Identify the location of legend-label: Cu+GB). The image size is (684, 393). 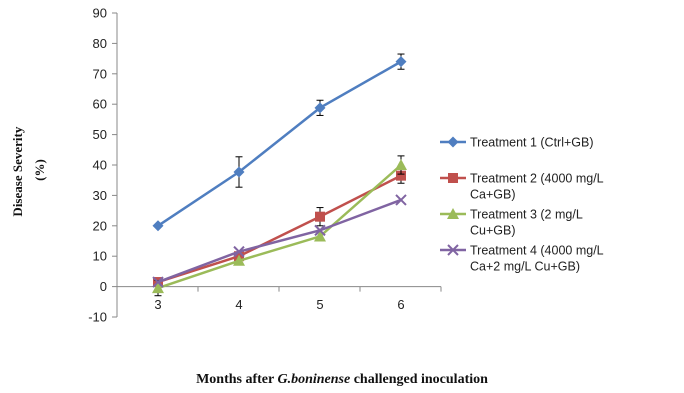
(493, 231).